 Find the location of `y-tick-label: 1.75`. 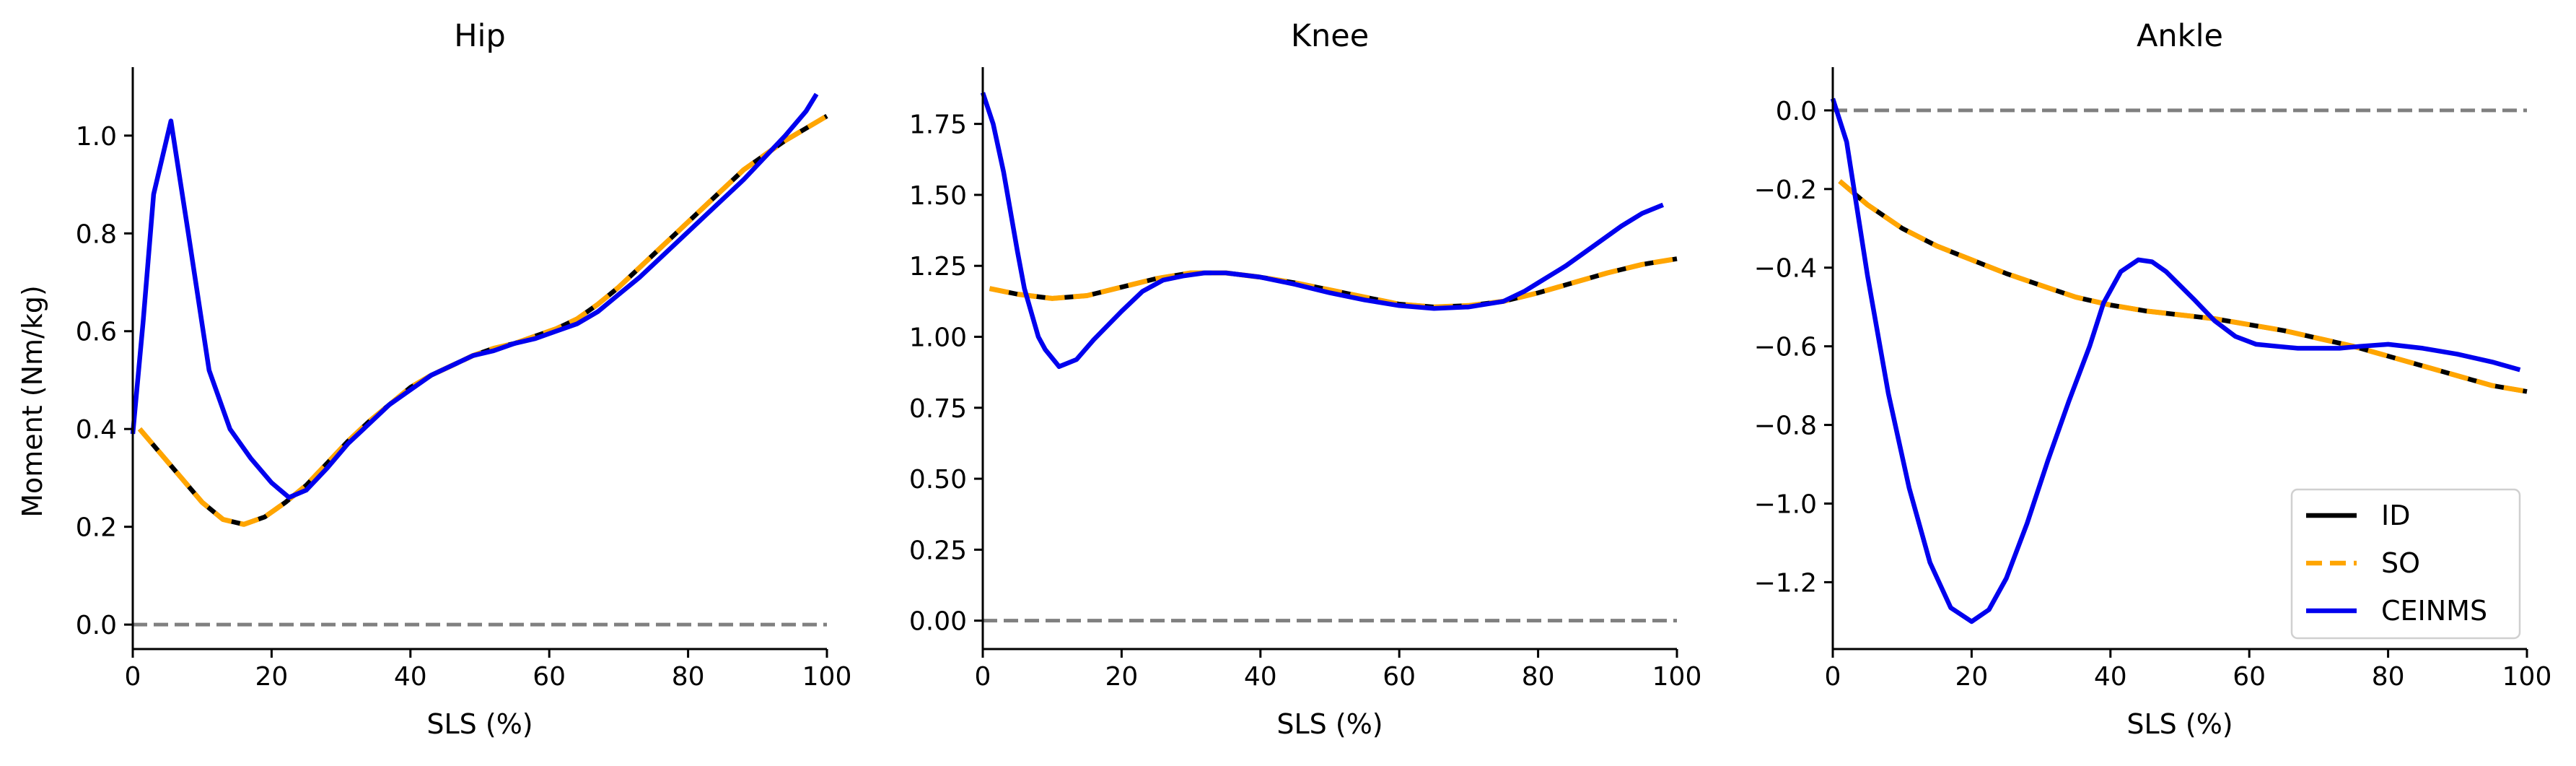

y-tick-label: 1.75 is located at coordinates (938, 125).